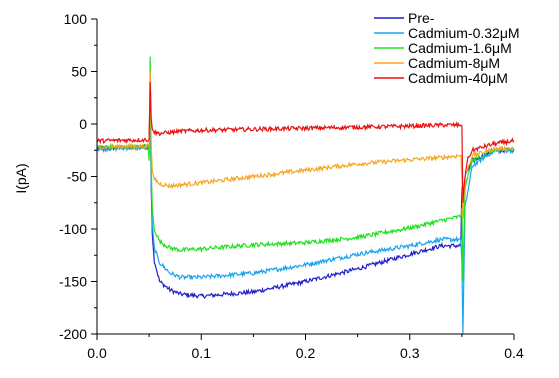 The height and width of the screenshot is (378, 559). What do you see at coordinates (464, 33) in the screenshot?
I see `legend-label: Cadmium-0.32μM` at bounding box center [464, 33].